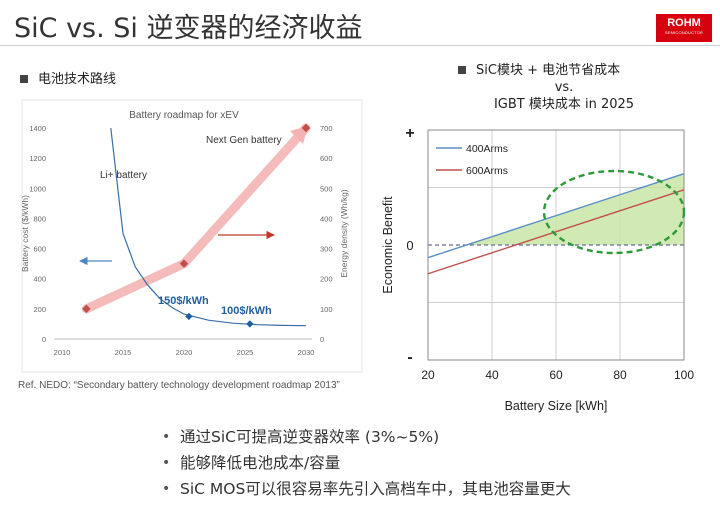 The width and height of the screenshot is (720, 506). Describe the element at coordinates (39, 279) in the screenshot. I see `y-tick-label: 400` at that location.